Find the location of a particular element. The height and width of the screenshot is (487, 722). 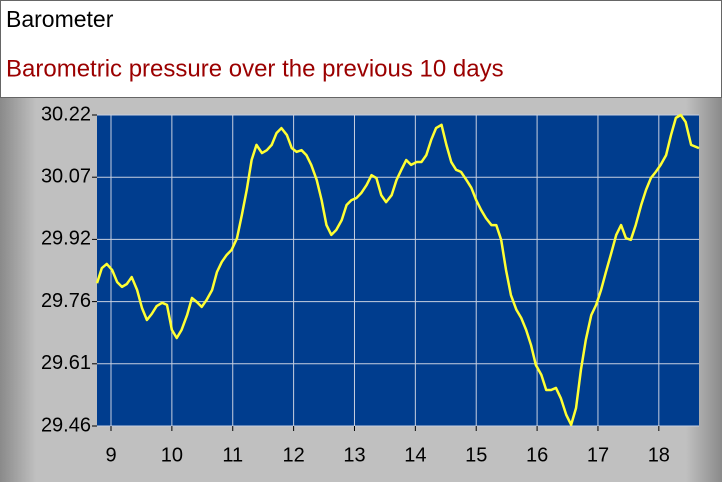

x-tick-label: 12 is located at coordinates (293, 455).